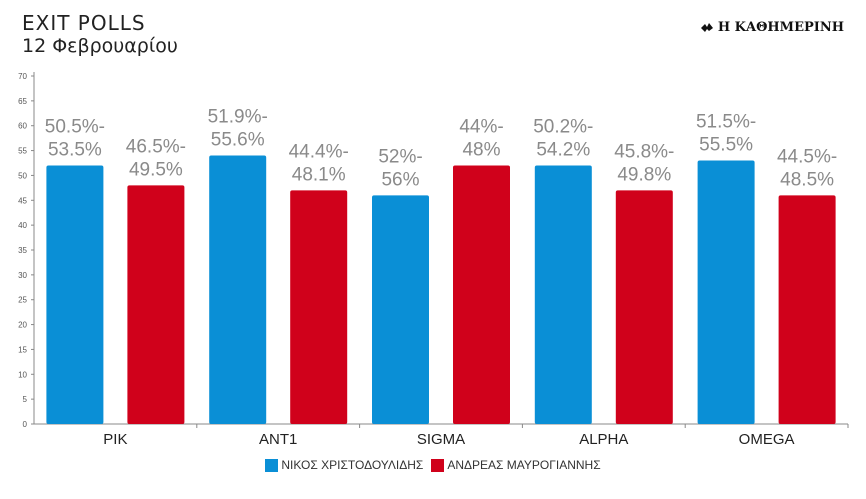  What do you see at coordinates (100, 46) in the screenshot?
I see `chart-subtitle: 12 Φεβρουαρίου` at bounding box center [100, 46].